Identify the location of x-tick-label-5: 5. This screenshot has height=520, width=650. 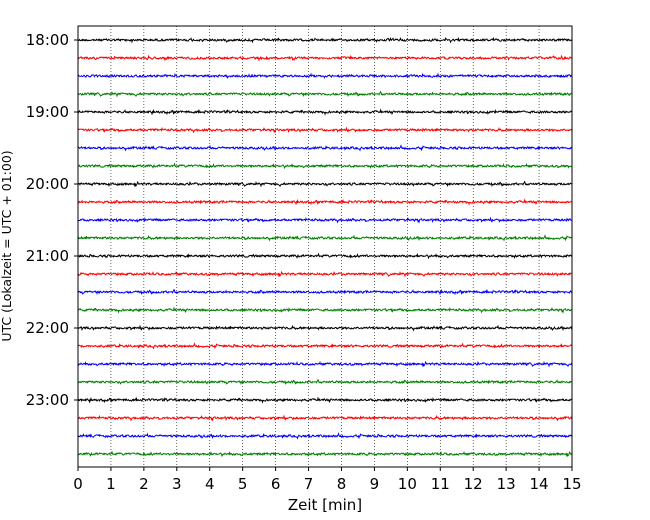
(243, 484).